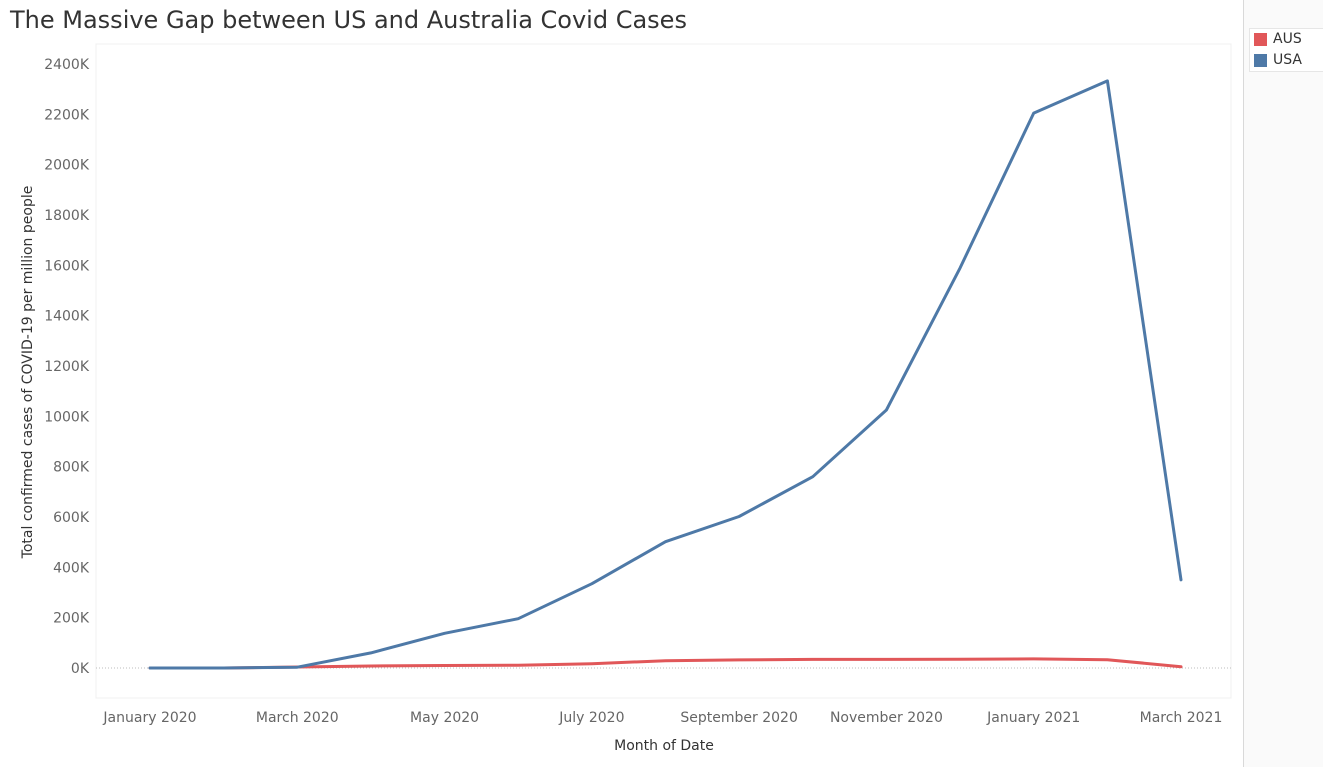 This screenshot has height=767, width=1323. I want to click on legend-panel, so click(1283, 383).